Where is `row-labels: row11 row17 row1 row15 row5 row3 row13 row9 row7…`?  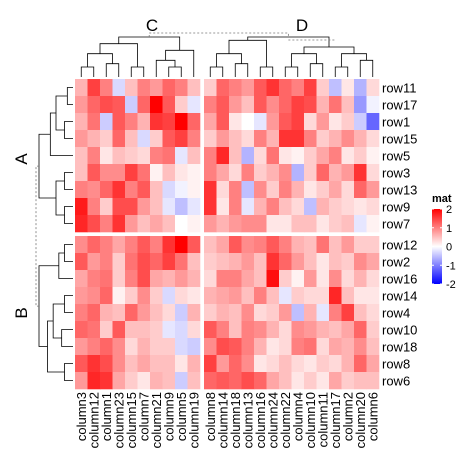
row-labels: row11 row17 row1 row15 row5 row3 row13 row9 row7… is located at coordinates (399, 235).